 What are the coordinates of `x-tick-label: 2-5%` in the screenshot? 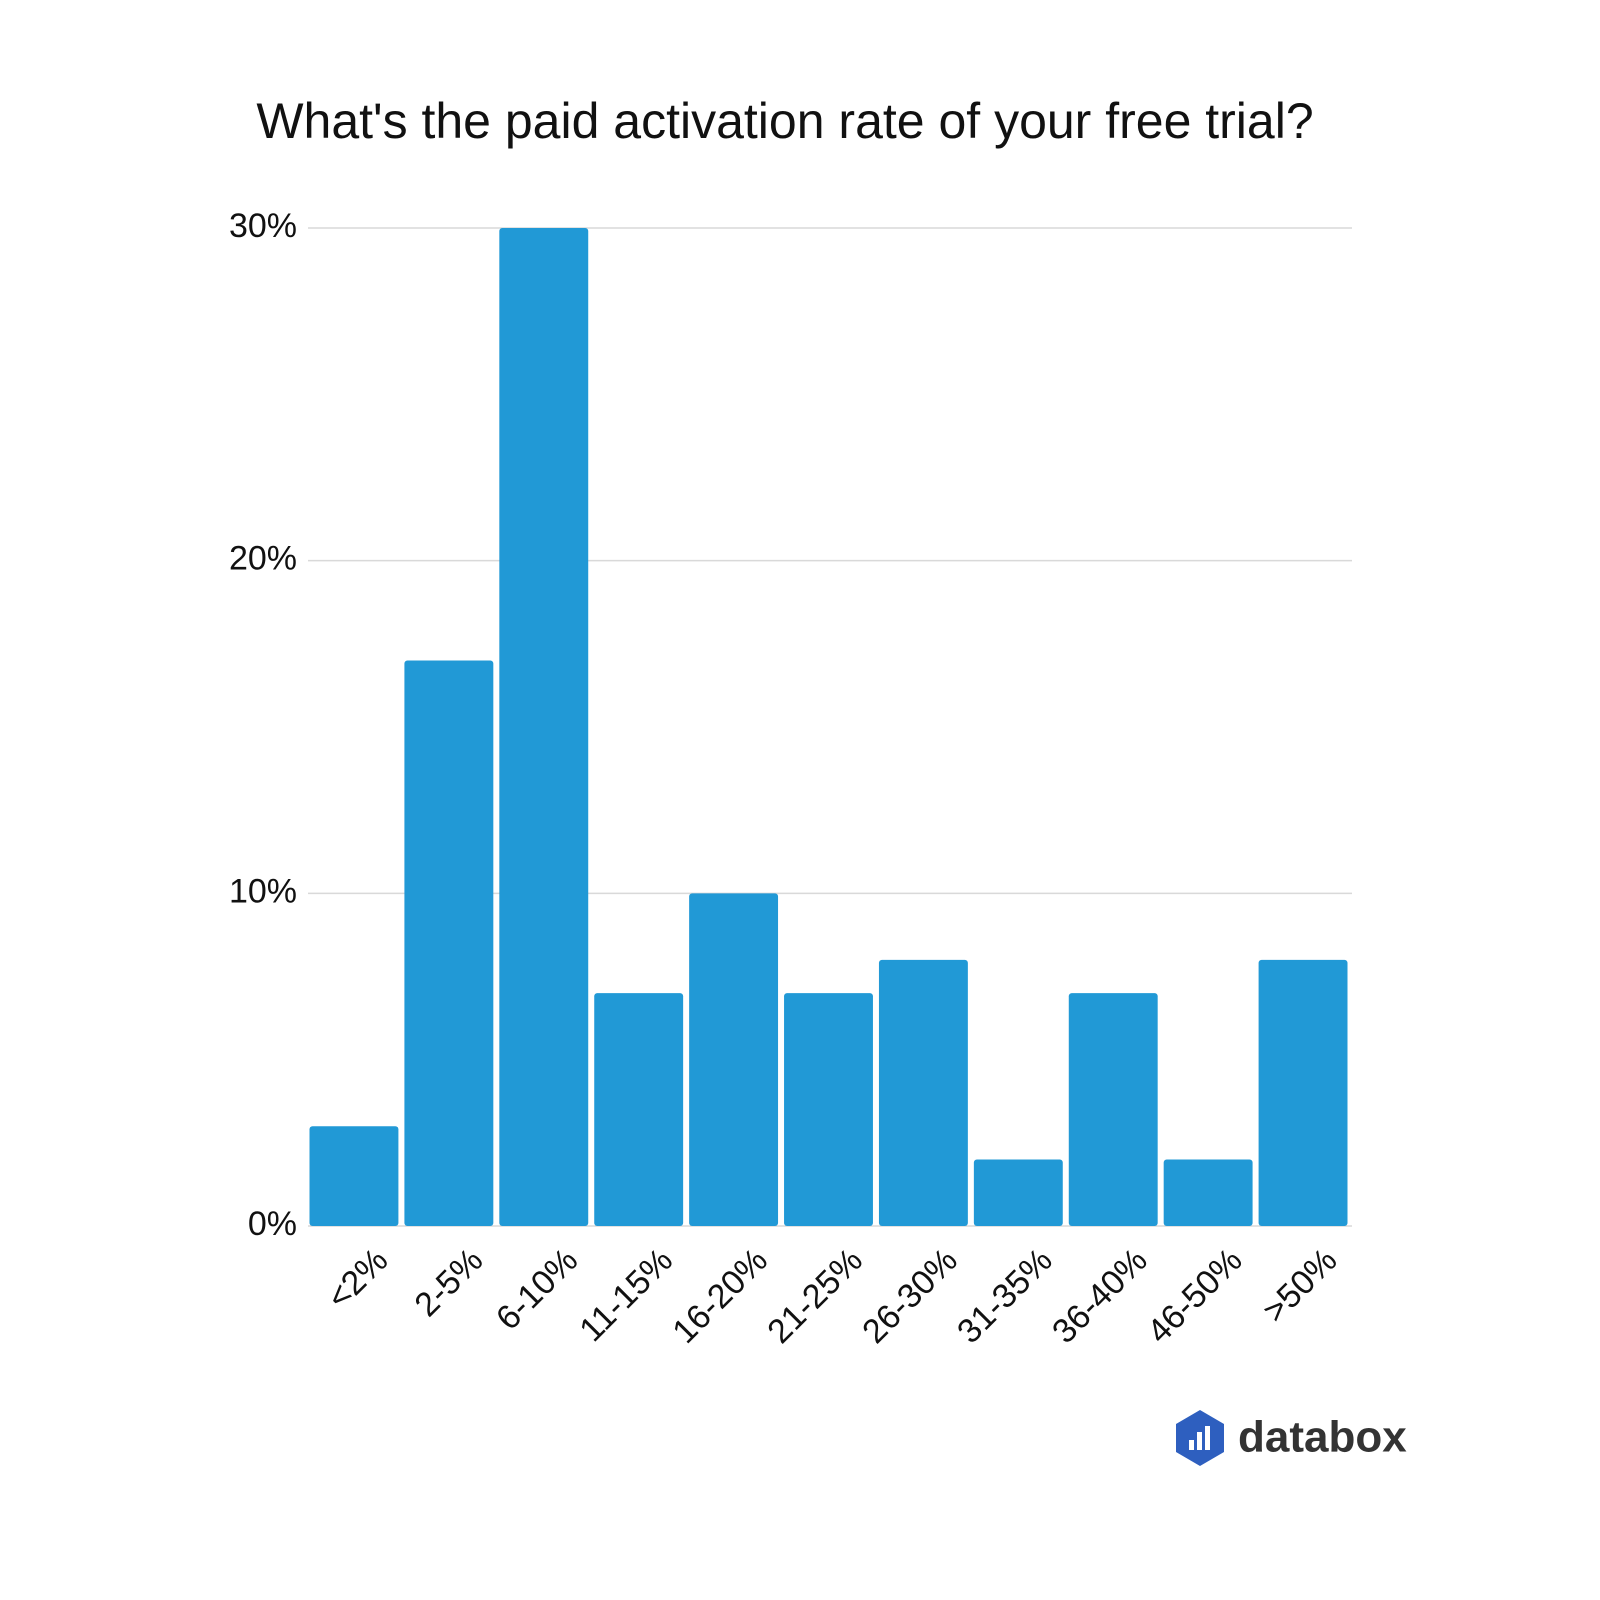 It's located at (448, 1282).